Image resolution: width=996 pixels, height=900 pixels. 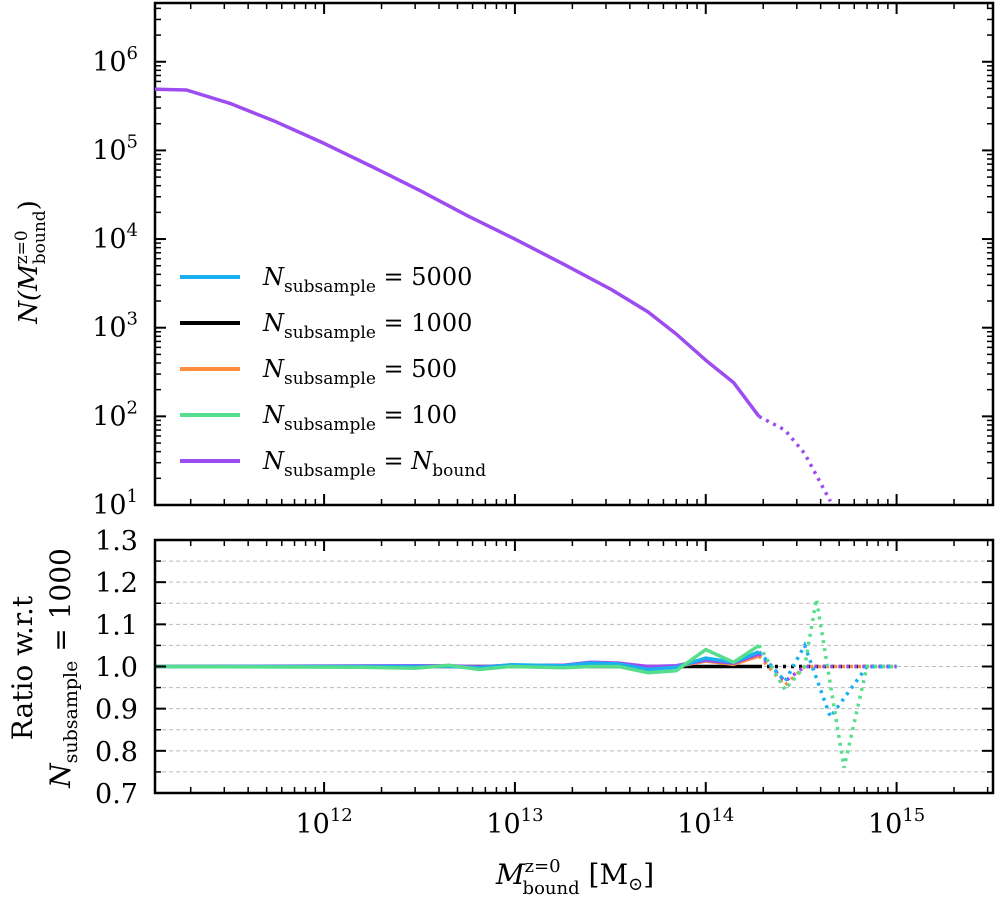 I want to click on top-ytick-label: 10⁵, so click(x=115, y=148).